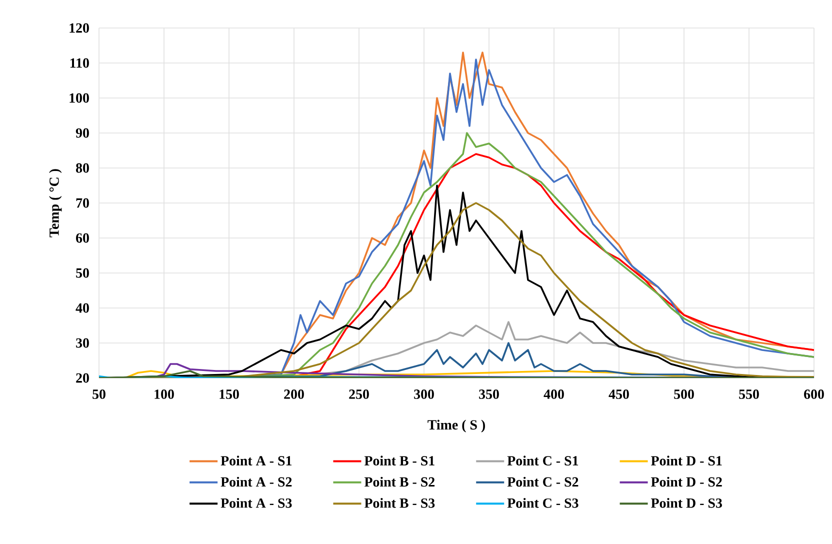  Describe the element at coordinates (554, 394) in the screenshot. I see `x-tick-label: 400` at that location.